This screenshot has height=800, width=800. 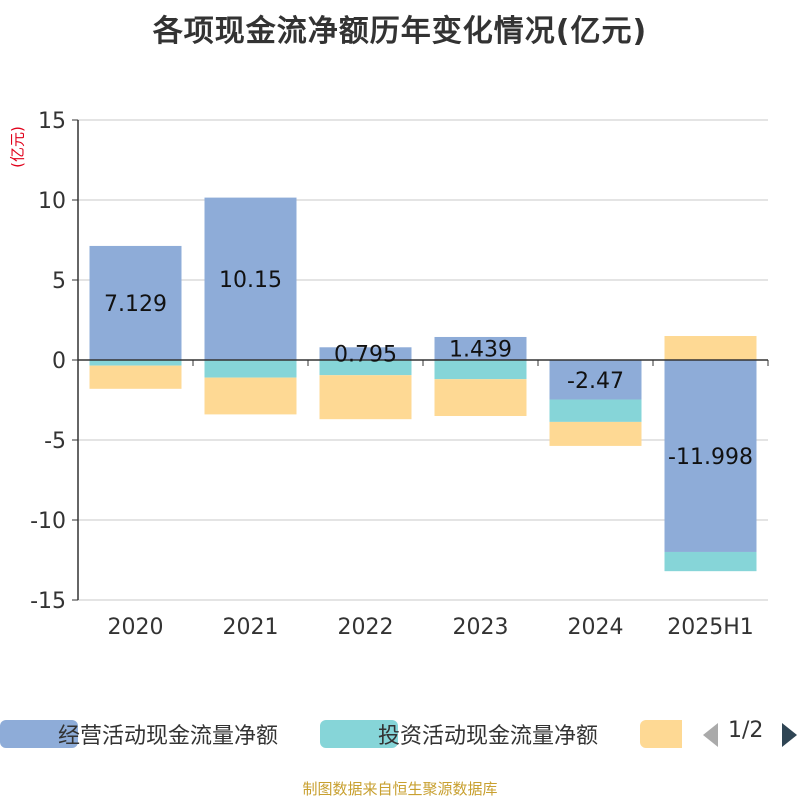 I want to click on bar-investing-2025H1, so click(x=710, y=561).